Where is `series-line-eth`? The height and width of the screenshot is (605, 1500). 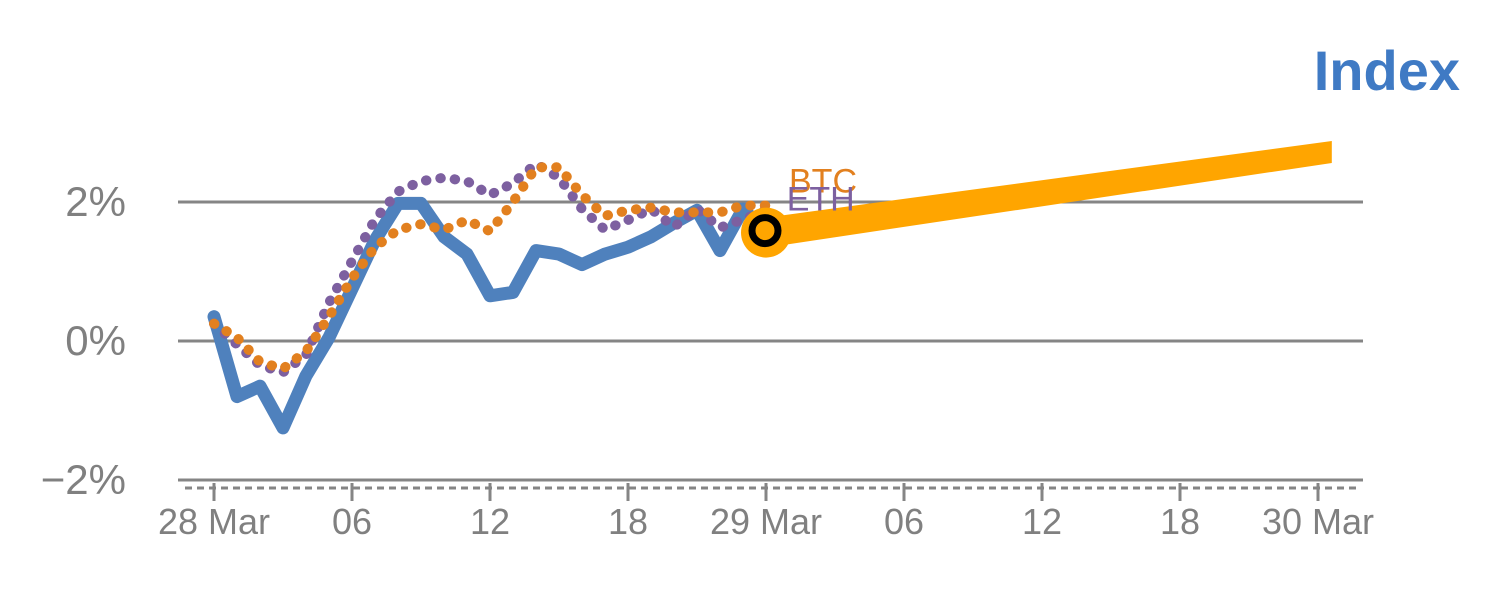
series-line-eth is located at coordinates (490, 268).